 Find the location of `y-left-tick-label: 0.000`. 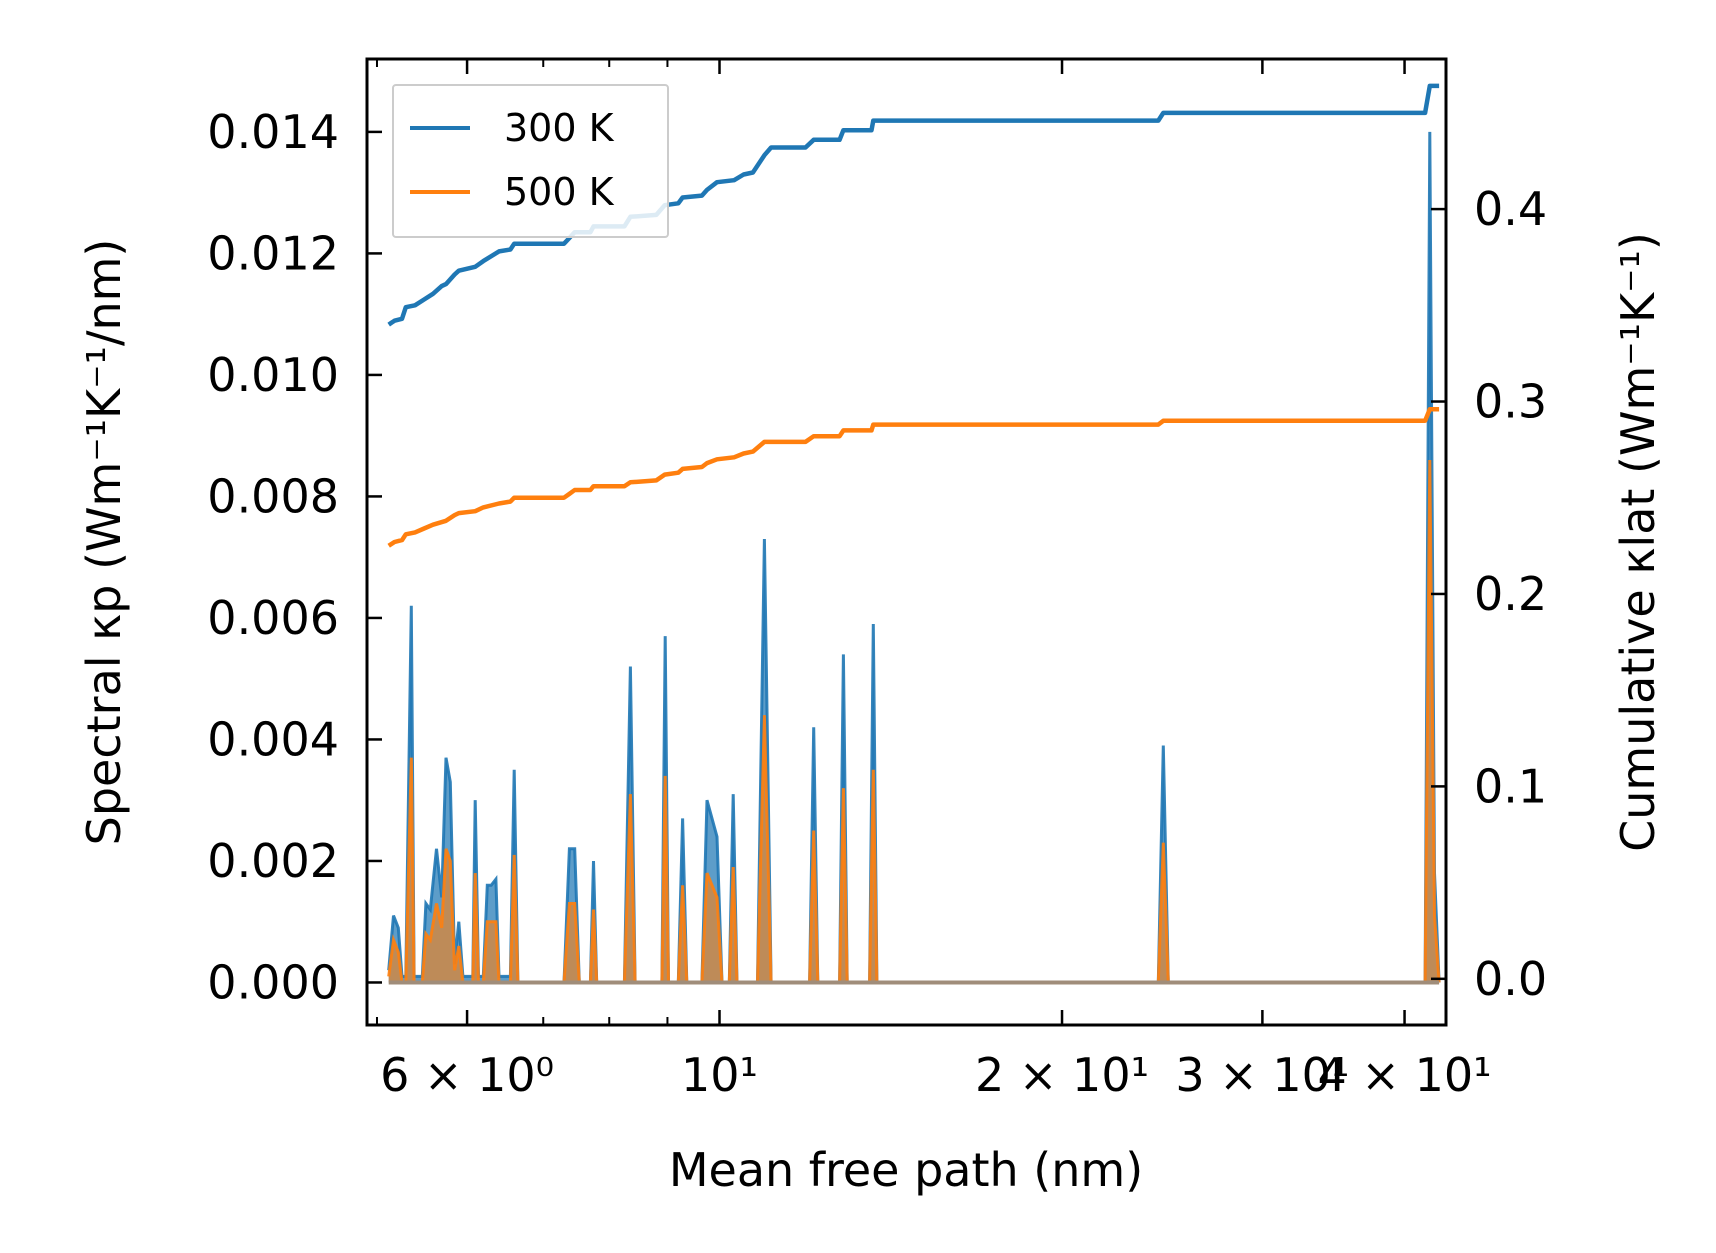

y-left-tick-label: 0.000 is located at coordinates (273, 982).